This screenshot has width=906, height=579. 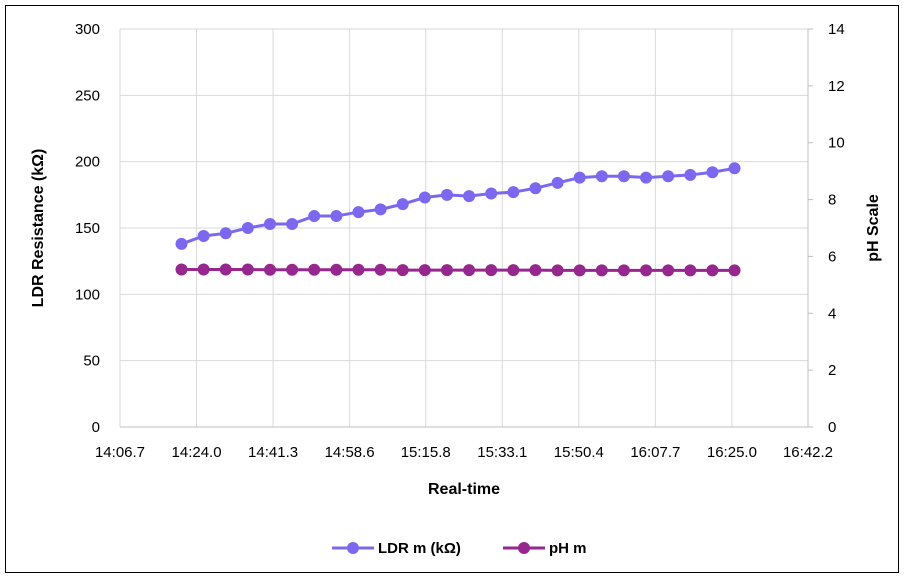 What do you see at coordinates (197, 452) in the screenshot?
I see `x-tick-label: 14:24.0` at bounding box center [197, 452].